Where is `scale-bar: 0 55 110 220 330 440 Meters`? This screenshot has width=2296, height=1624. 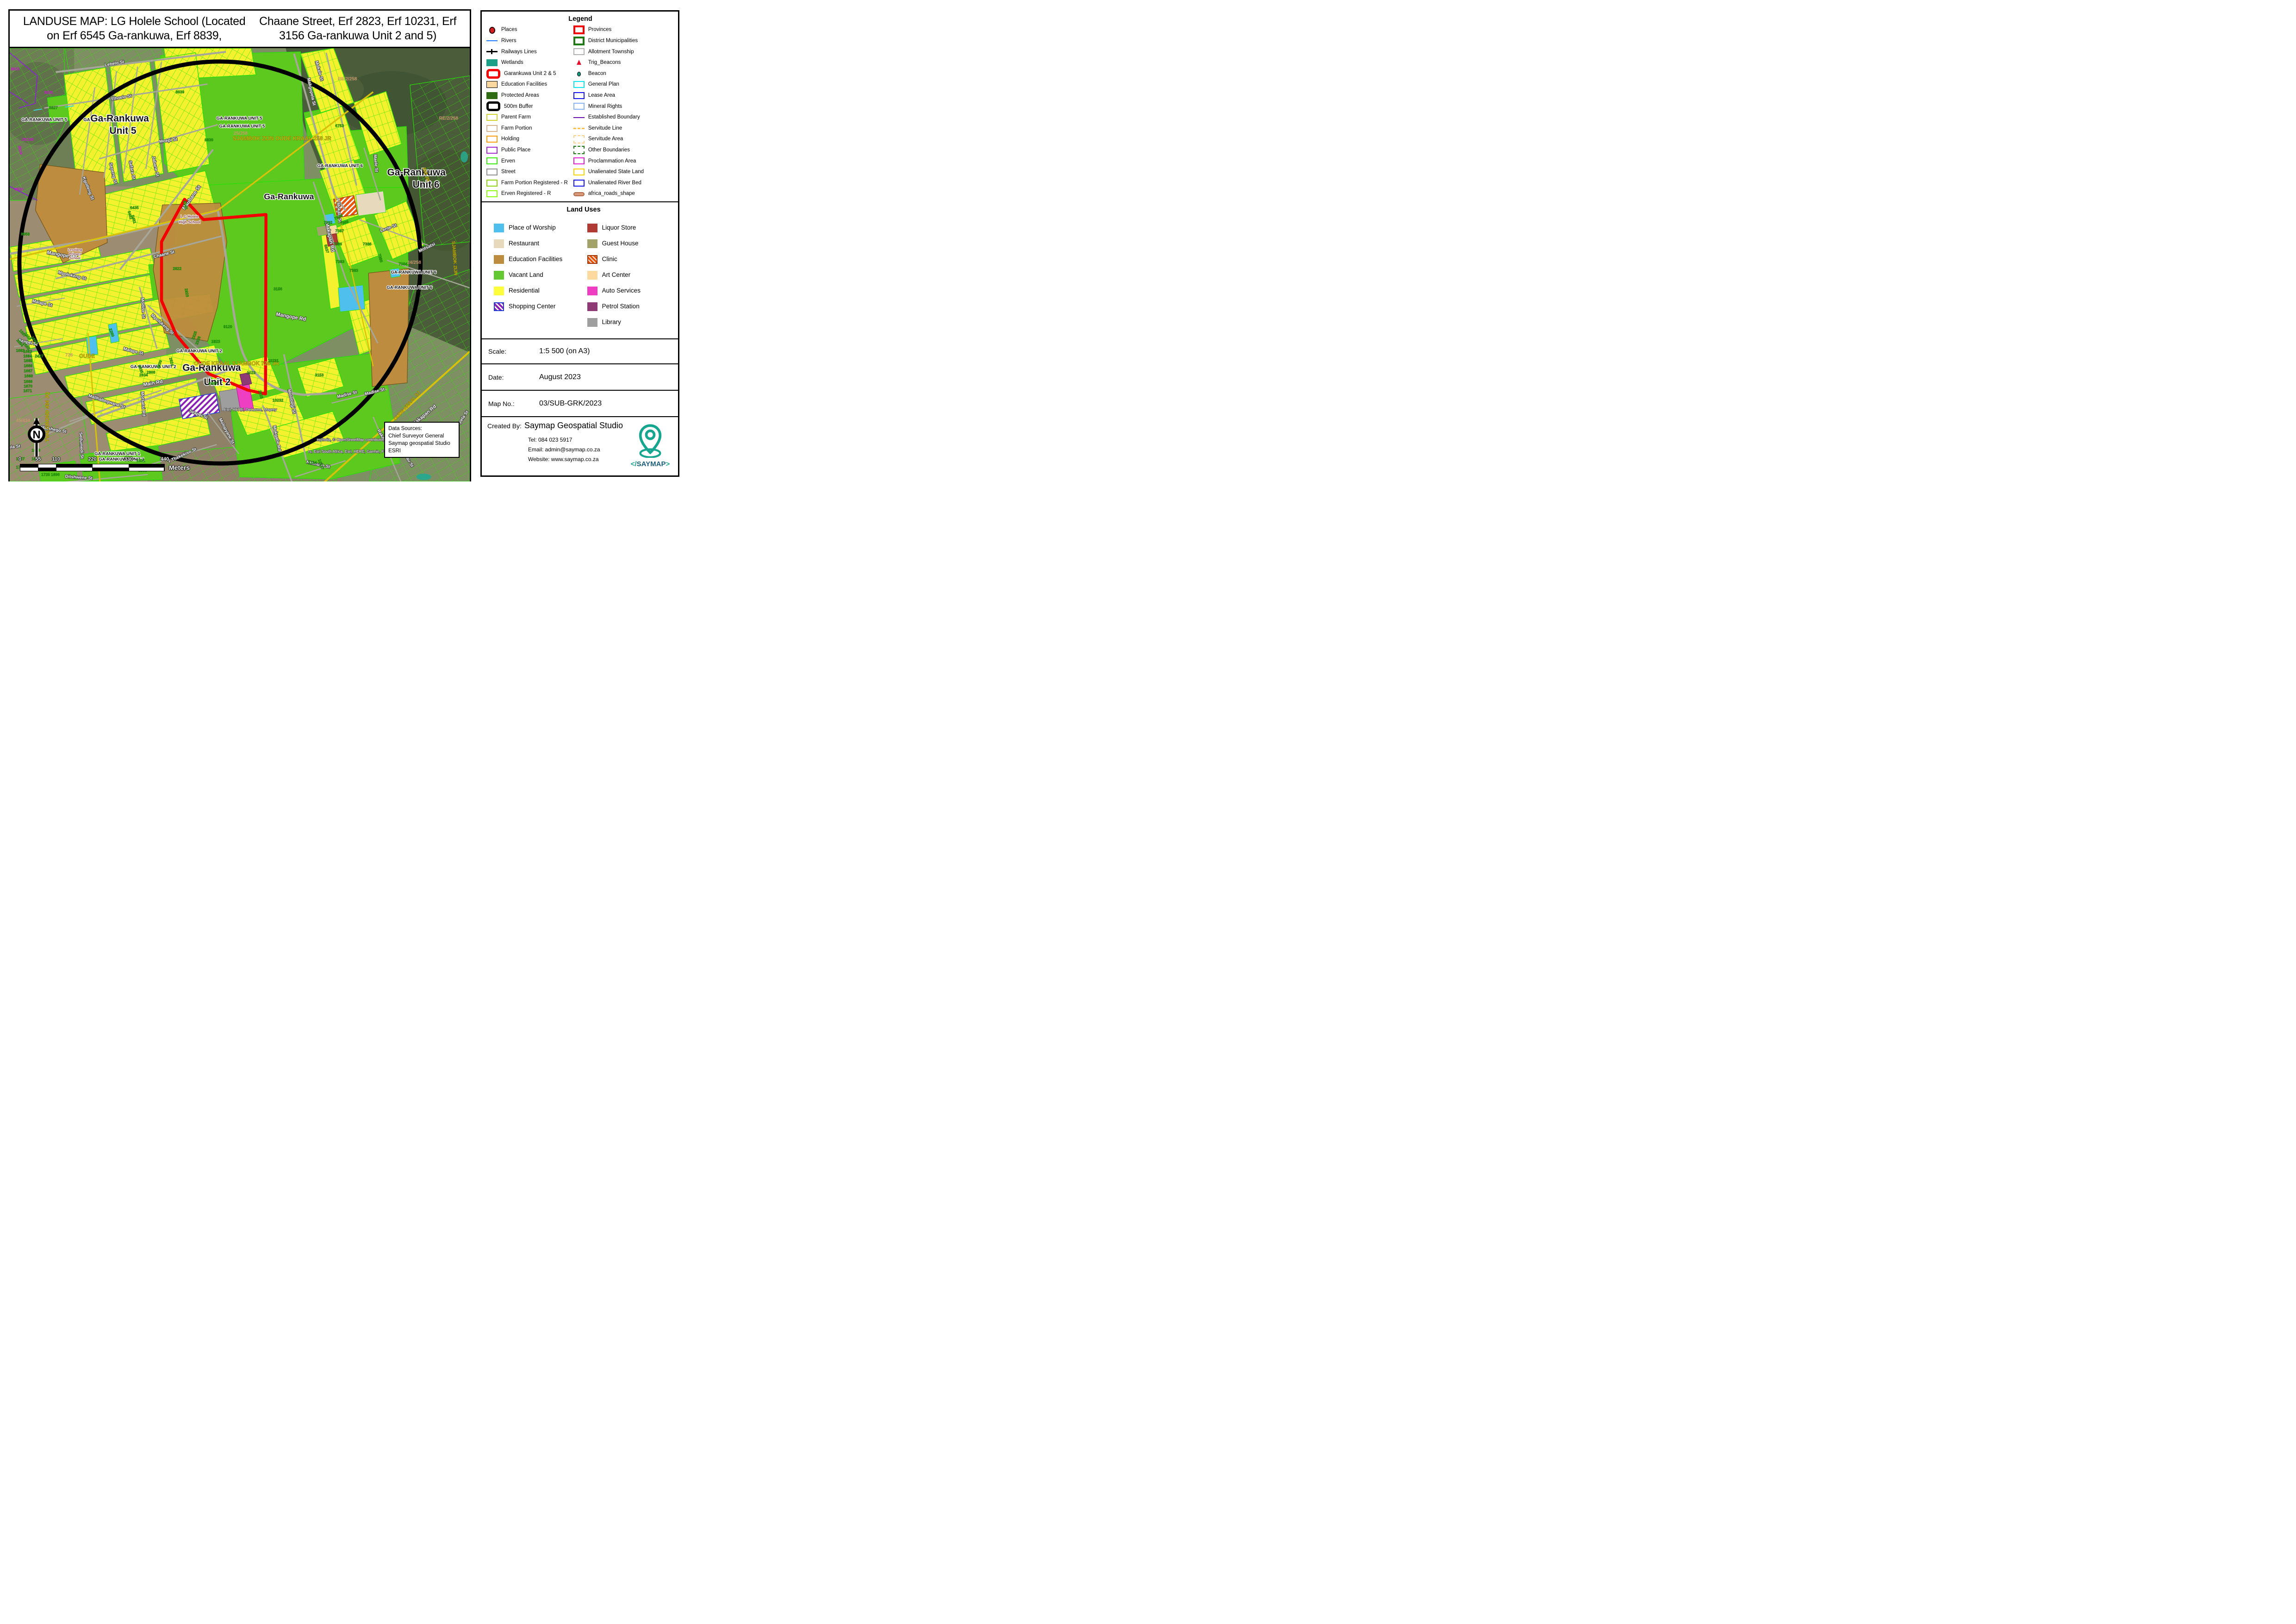
scale-bar: 0 55 110 220 330 440 Meters is located at coordinates (104, 466).